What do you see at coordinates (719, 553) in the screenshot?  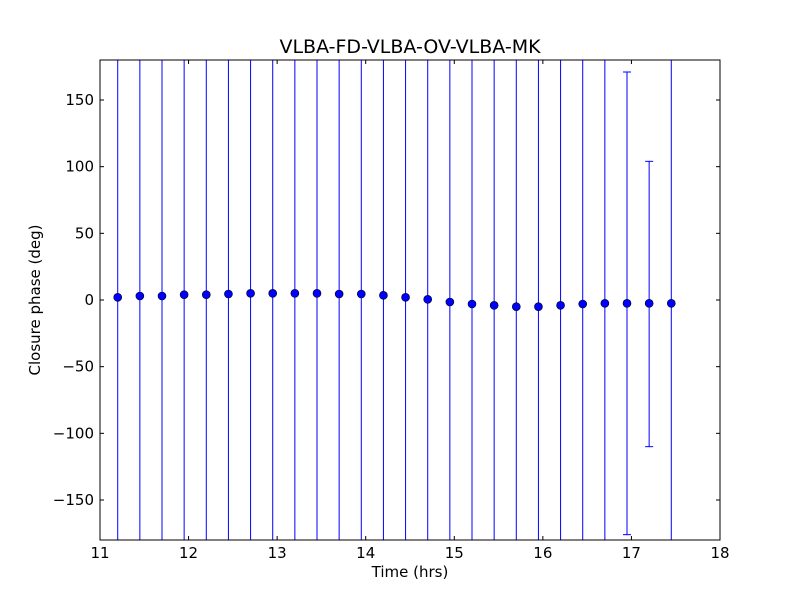 I see `x-tick-label: 18` at bounding box center [719, 553].